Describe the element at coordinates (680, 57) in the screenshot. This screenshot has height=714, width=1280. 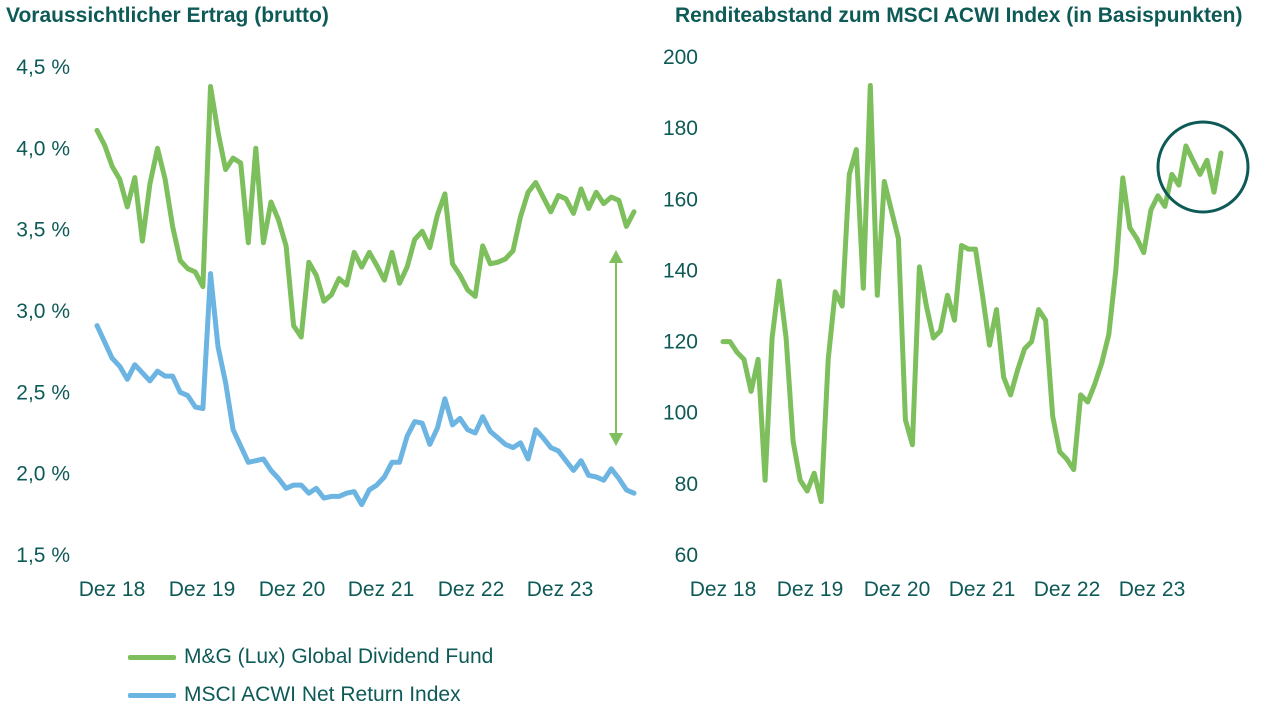
I see `y-tick-label-1-0: 200` at that location.